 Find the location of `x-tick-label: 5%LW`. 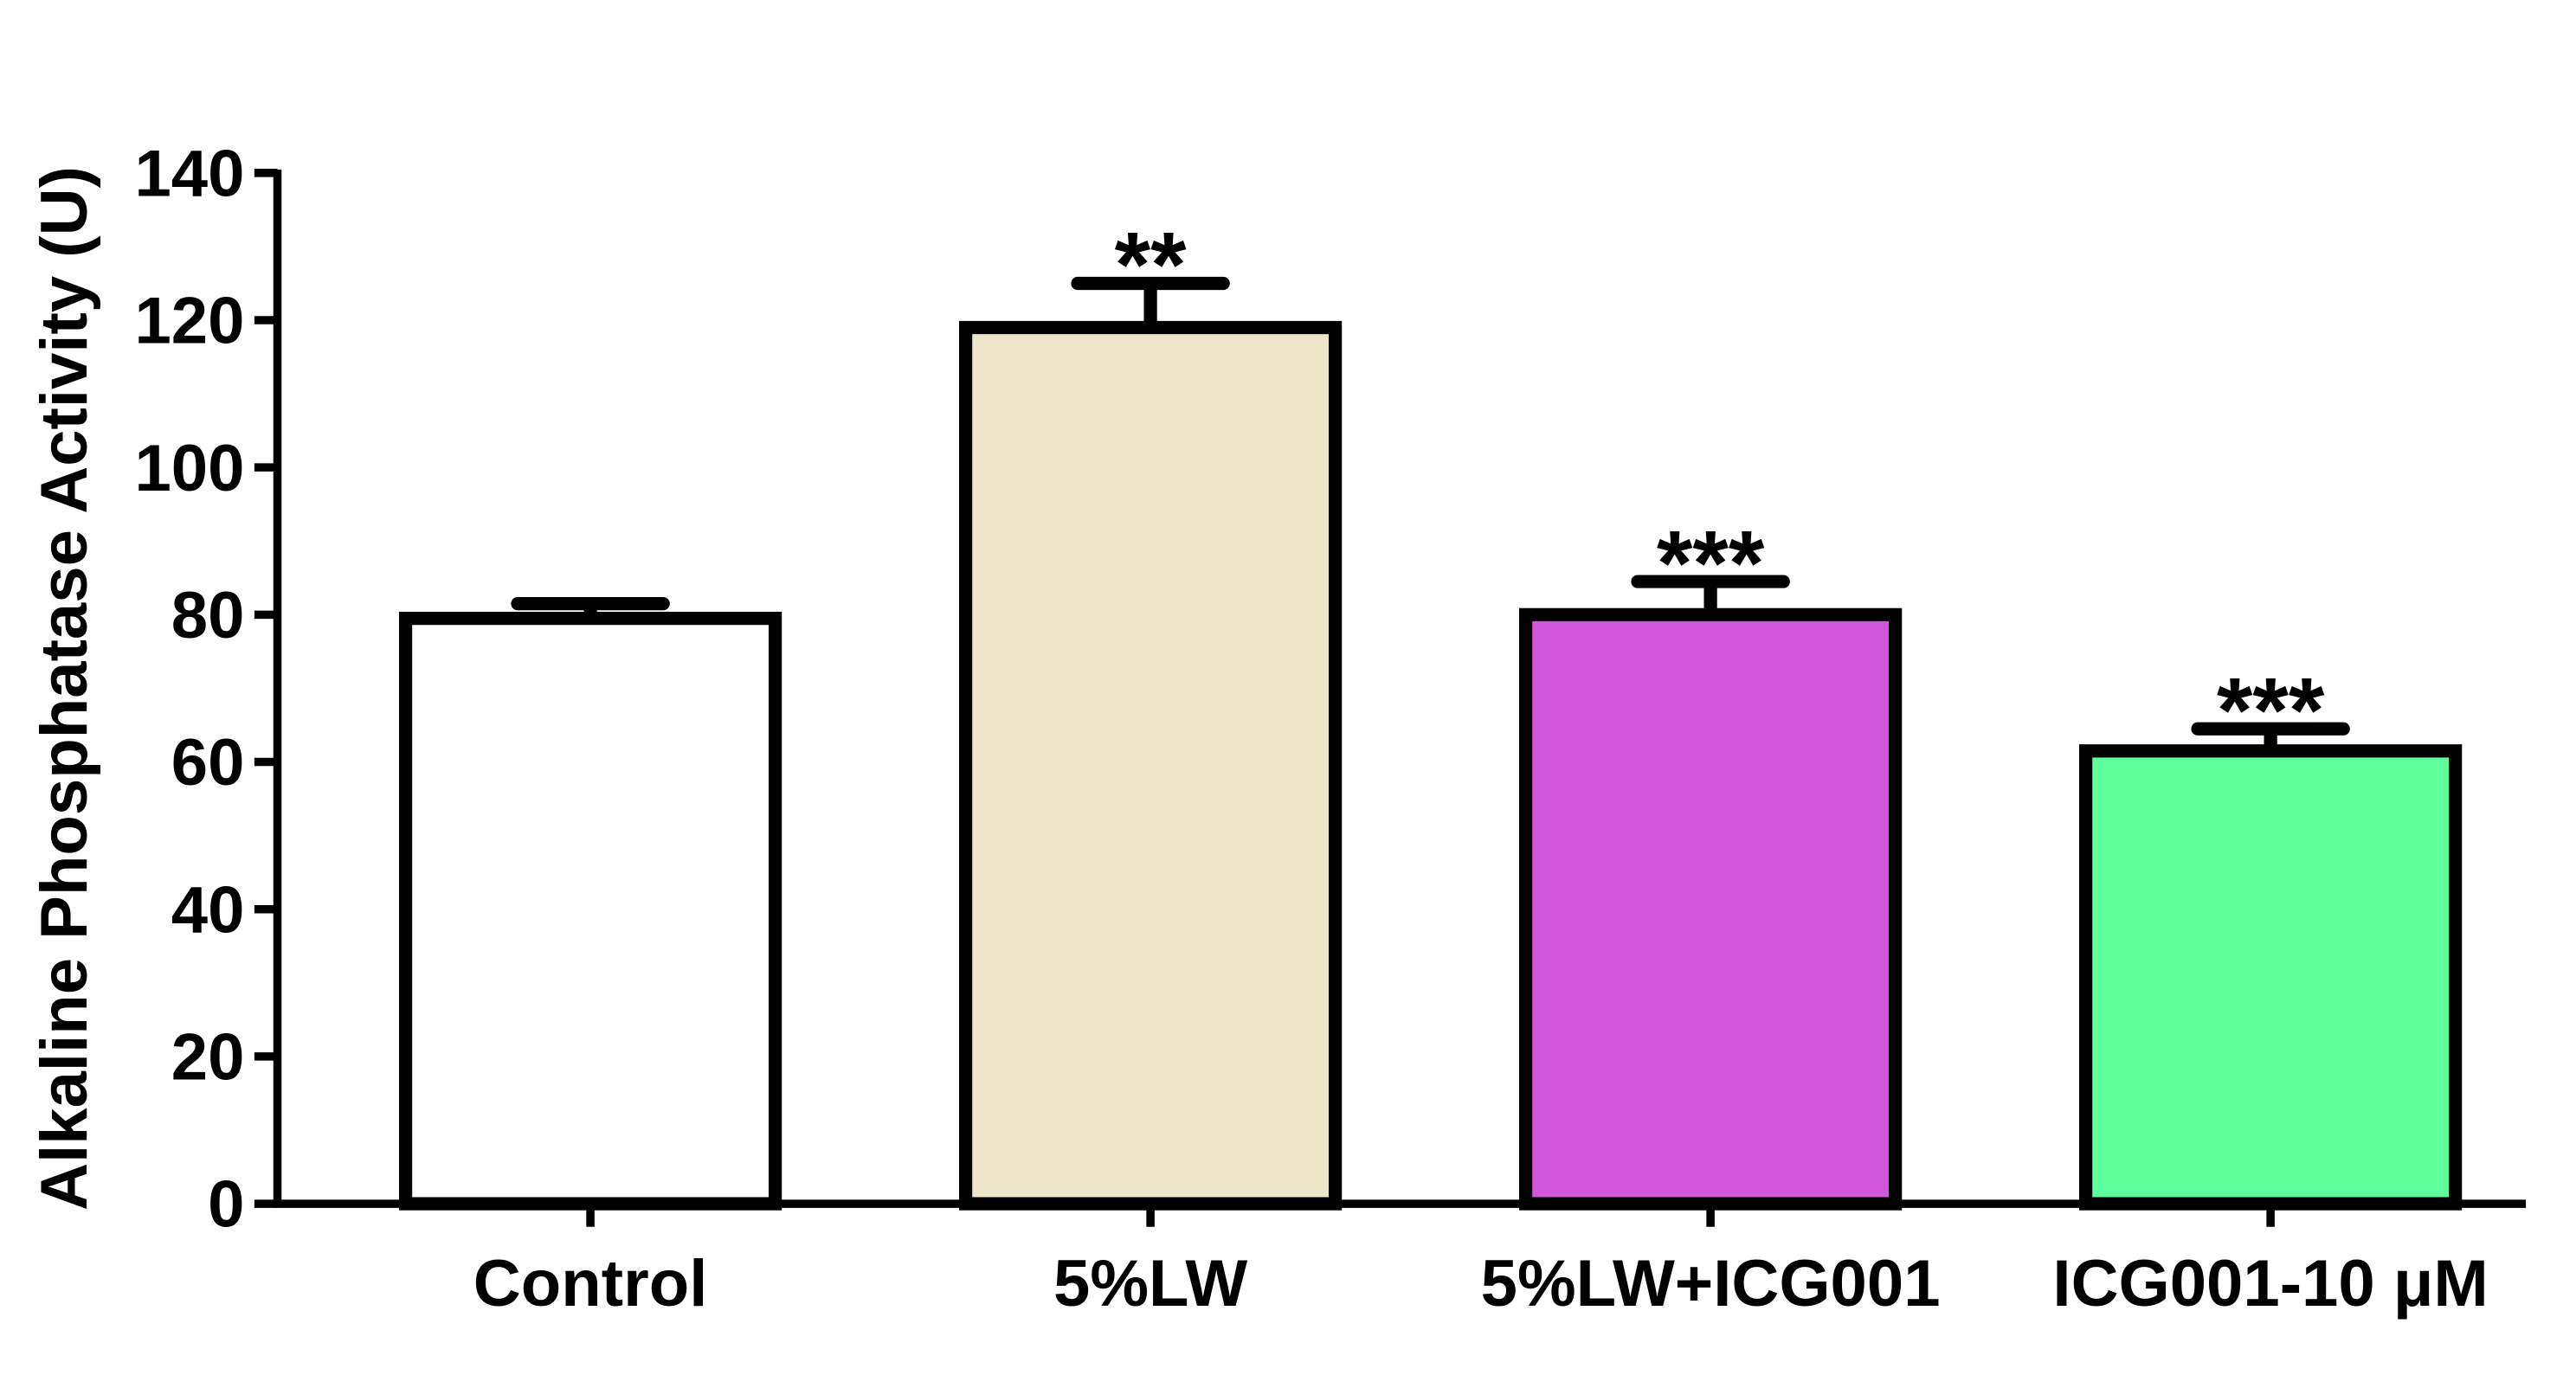

x-tick-label: 5%LW is located at coordinates (1150, 1283).